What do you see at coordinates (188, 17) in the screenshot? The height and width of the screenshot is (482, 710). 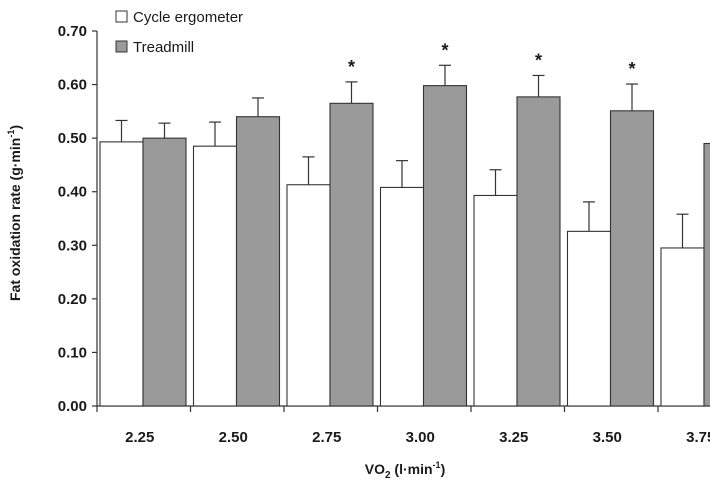 I see `legend-label-cycle-ergometer: Cycle ergometer` at bounding box center [188, 17].